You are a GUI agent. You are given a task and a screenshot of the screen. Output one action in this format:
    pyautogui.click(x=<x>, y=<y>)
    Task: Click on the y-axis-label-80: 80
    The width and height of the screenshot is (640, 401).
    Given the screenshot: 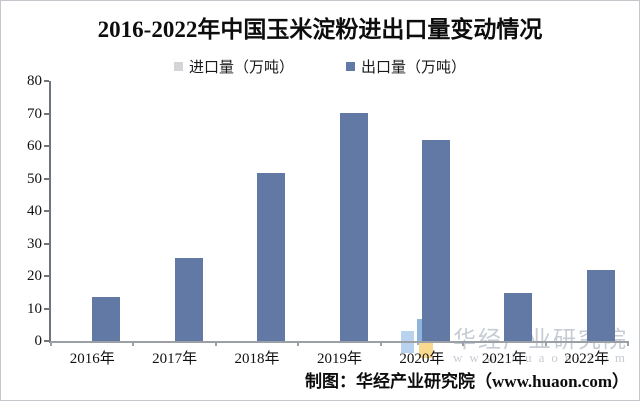 What is the action you would take?
    pyautogui.click(x=34, y=81)
    